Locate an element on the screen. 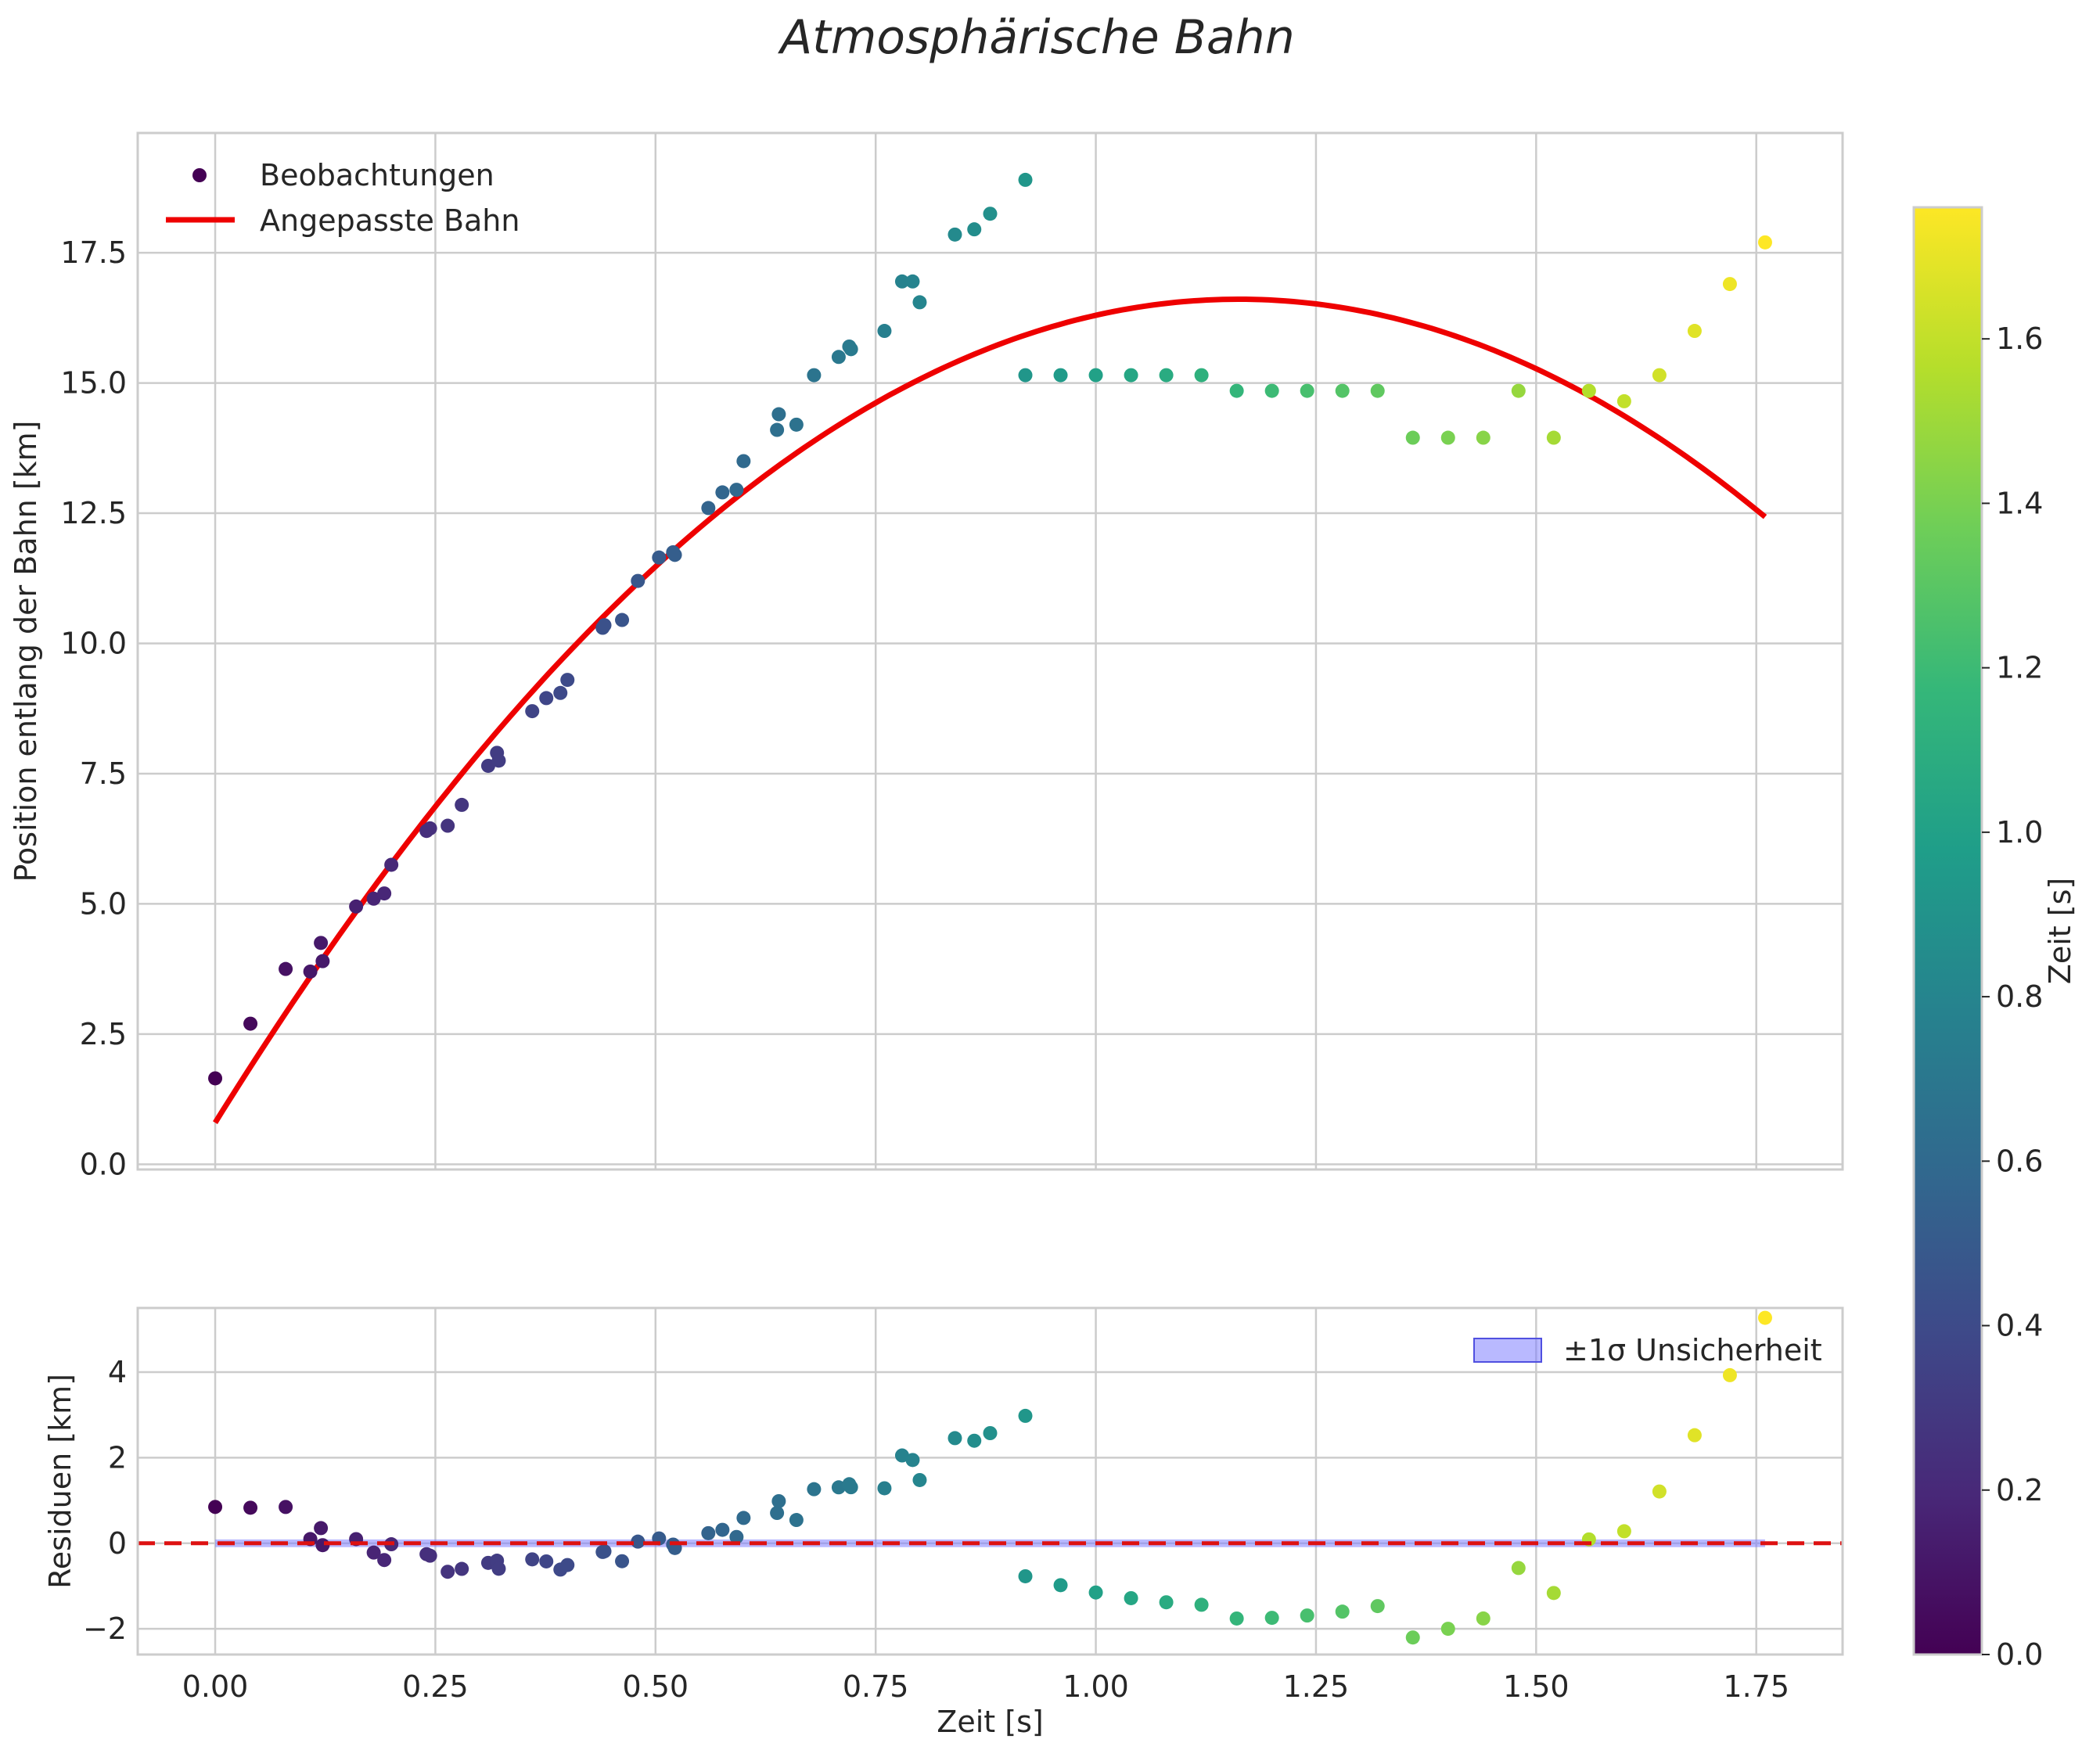 This screenshot has width=2100, height=1757. colorbar: 0.0 0.2 0.4 0.6 0.8 1.0 1.2 1.4 1.6 Zeit [s] is located at coordinates (1994, 939).